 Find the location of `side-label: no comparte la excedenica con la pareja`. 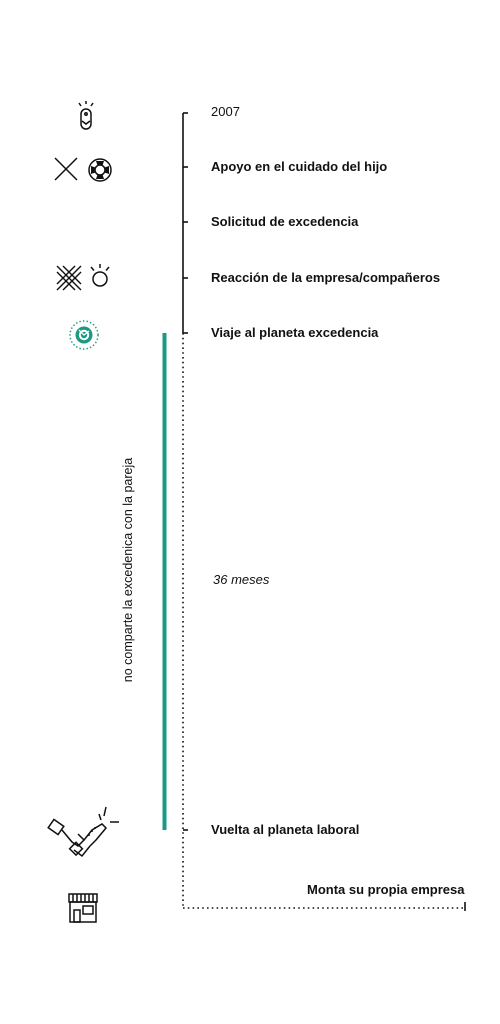

side-label: no comparte la excedenica con la pareja is located at coordinates (128, 570).